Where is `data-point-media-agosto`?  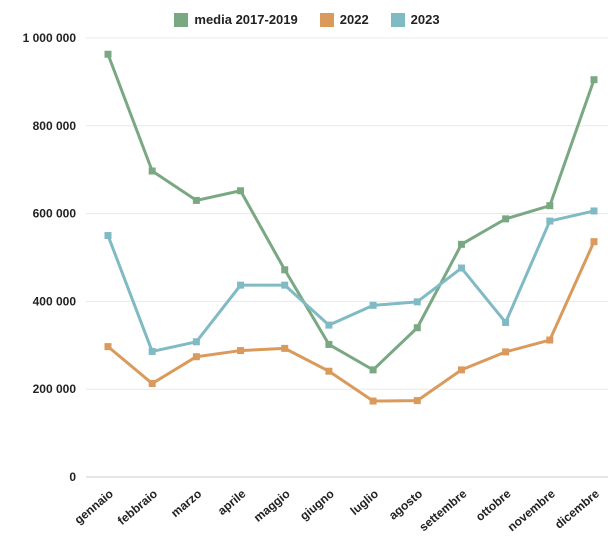 data-point-media-agosto is located at coordinates (417, 328).